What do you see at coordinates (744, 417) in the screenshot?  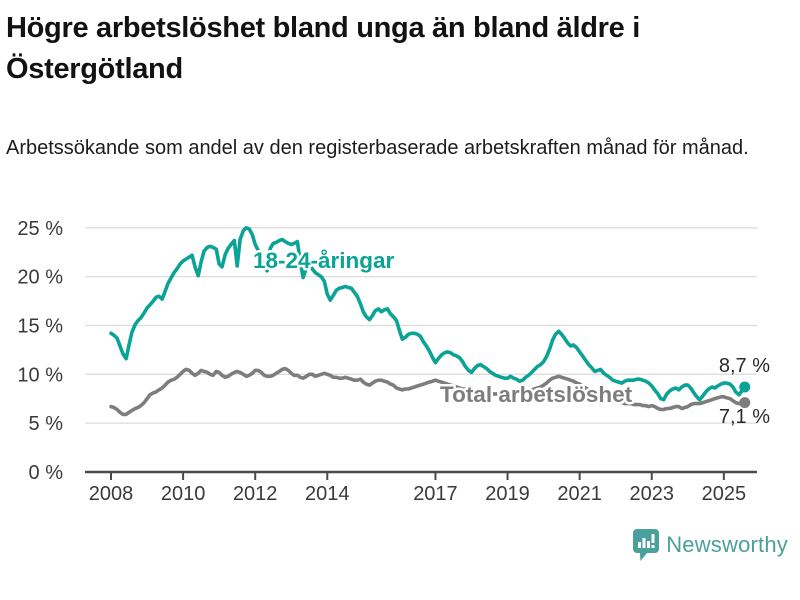 I see `end-value-total: 7,1 %` at bounding box center [744, 417].